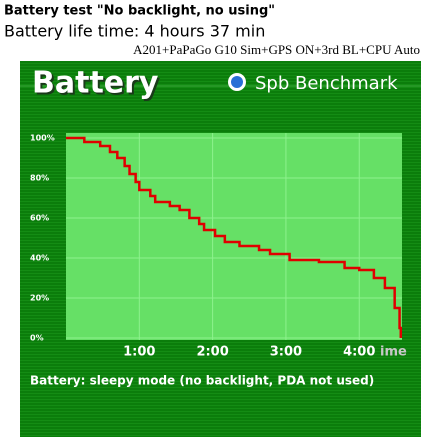 The height and width of the screenshot is (447, 431). I want to click on brand: Spb Benchmark, so click(326, 83).